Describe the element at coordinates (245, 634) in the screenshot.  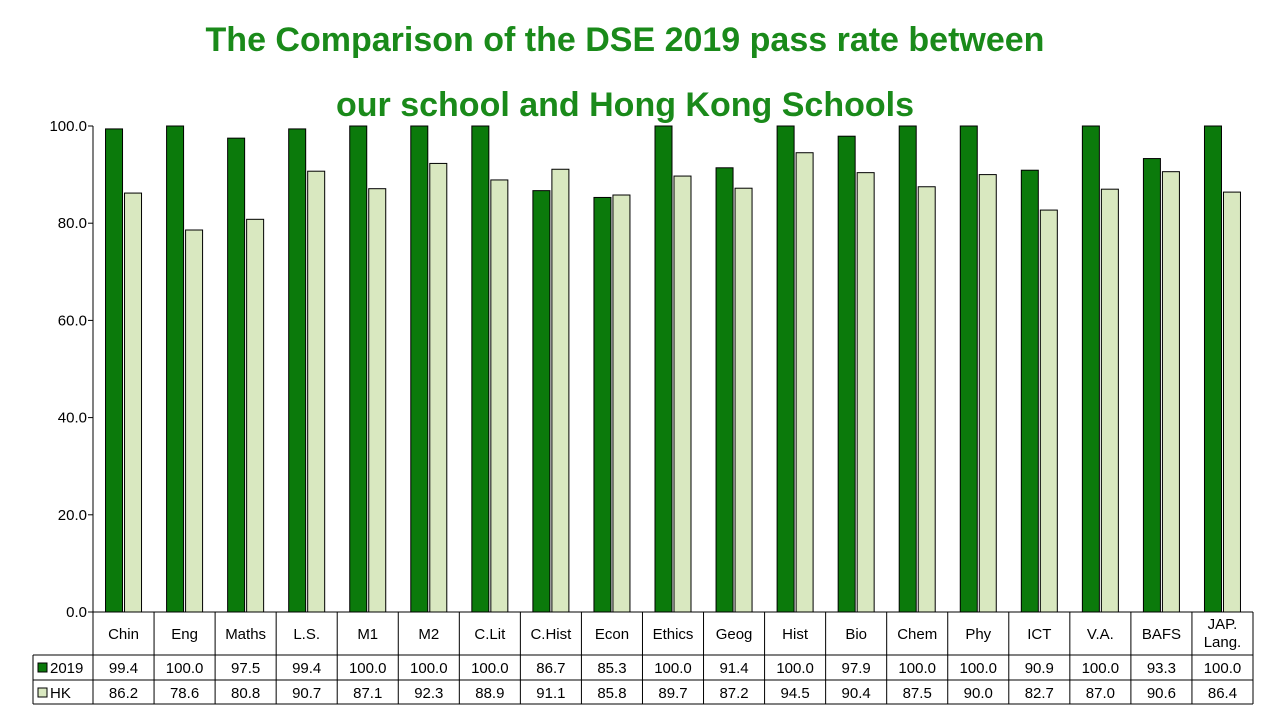
I see `x-category-label: Maths` at that location.